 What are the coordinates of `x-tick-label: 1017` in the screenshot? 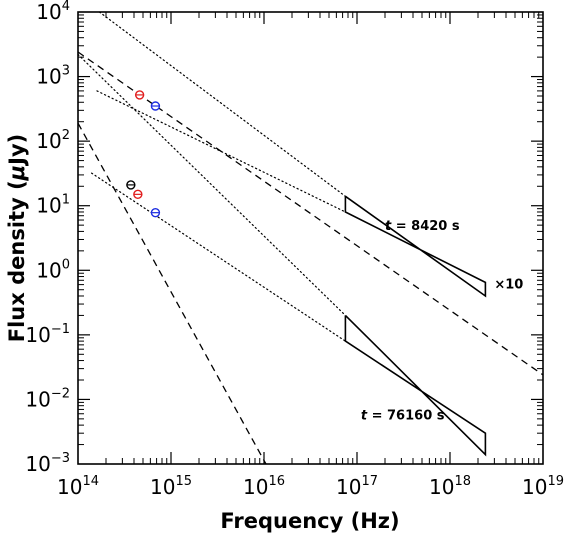 It's located at (357, 486).